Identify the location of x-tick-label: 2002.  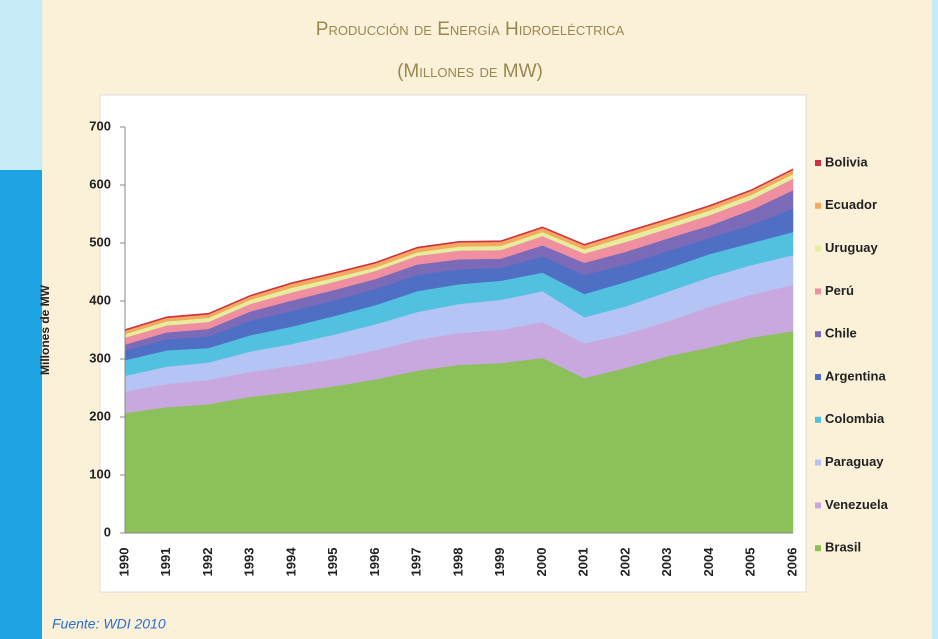
(624, 562).